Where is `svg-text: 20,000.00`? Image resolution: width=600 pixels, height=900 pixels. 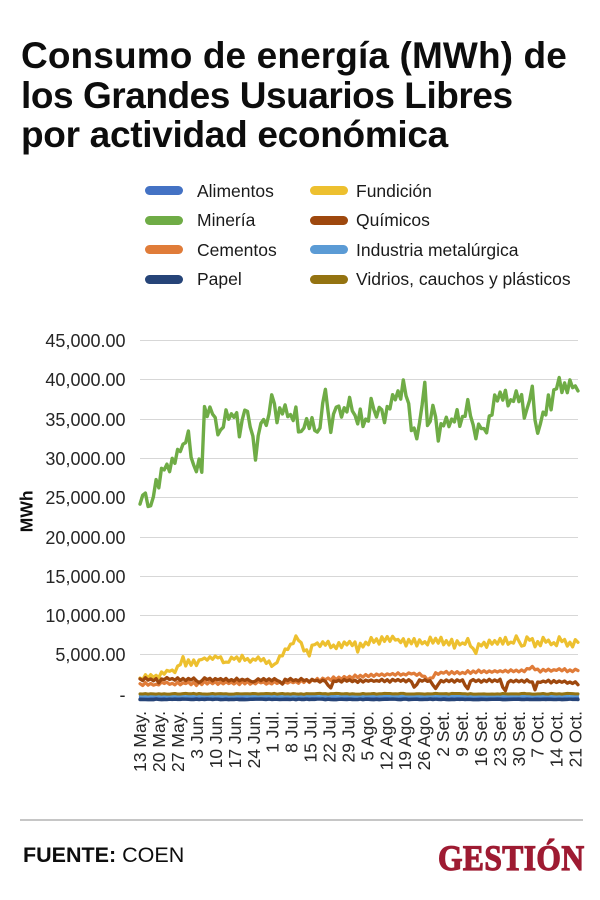 svg-text: 20,000.00 is located at coordinates (85, 538).